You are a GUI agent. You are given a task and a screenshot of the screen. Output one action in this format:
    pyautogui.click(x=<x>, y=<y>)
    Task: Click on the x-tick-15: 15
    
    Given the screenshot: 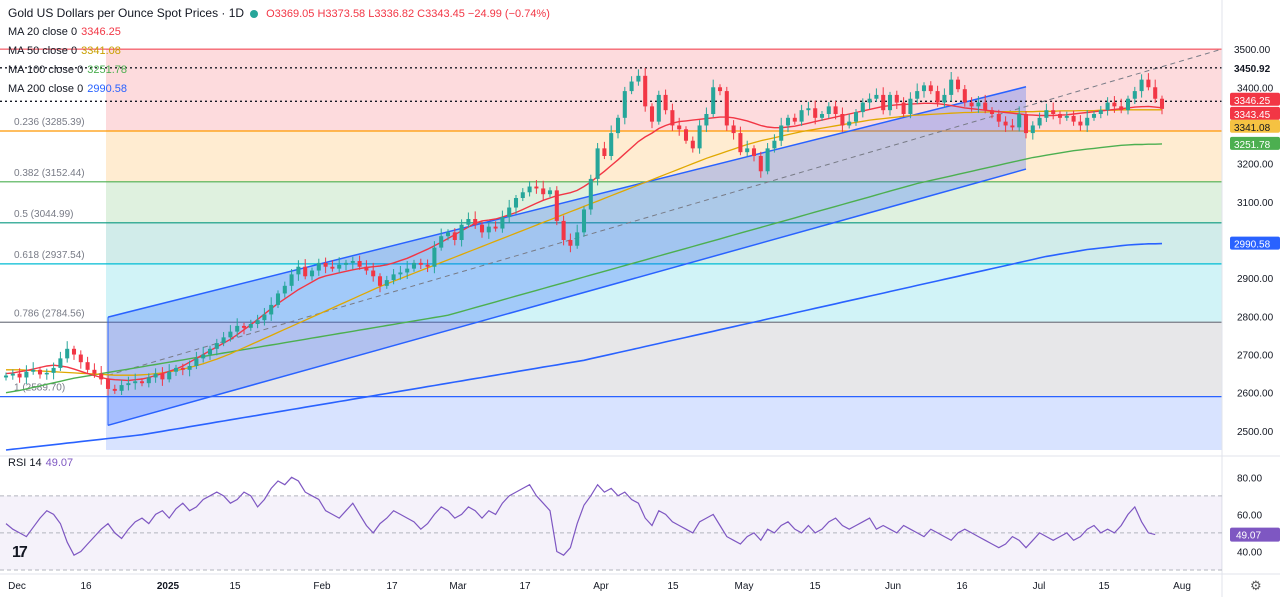 What is the action you would take?
    pyautogui.click(x=1104, y=586)
    